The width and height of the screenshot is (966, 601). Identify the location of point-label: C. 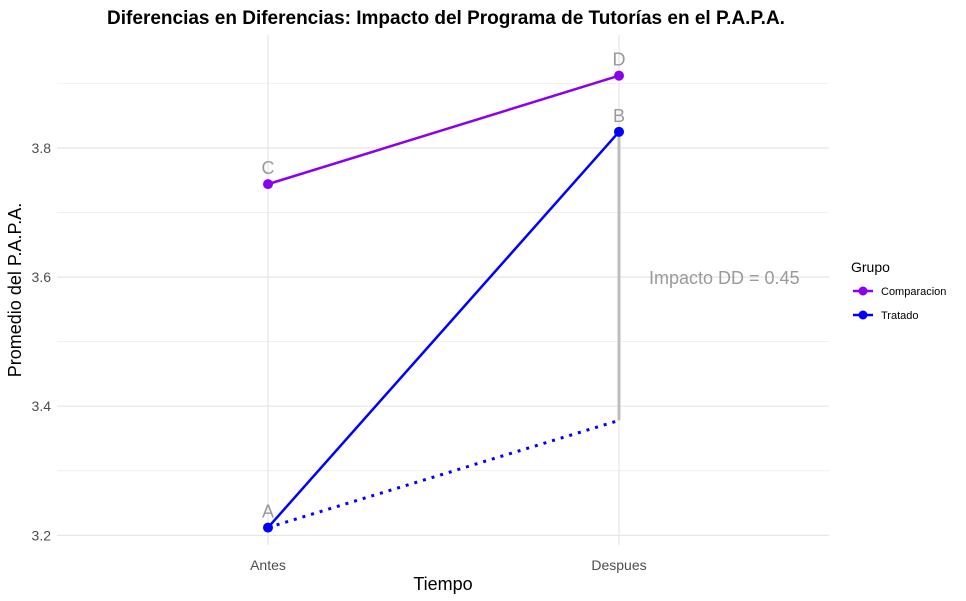
(268, 168).